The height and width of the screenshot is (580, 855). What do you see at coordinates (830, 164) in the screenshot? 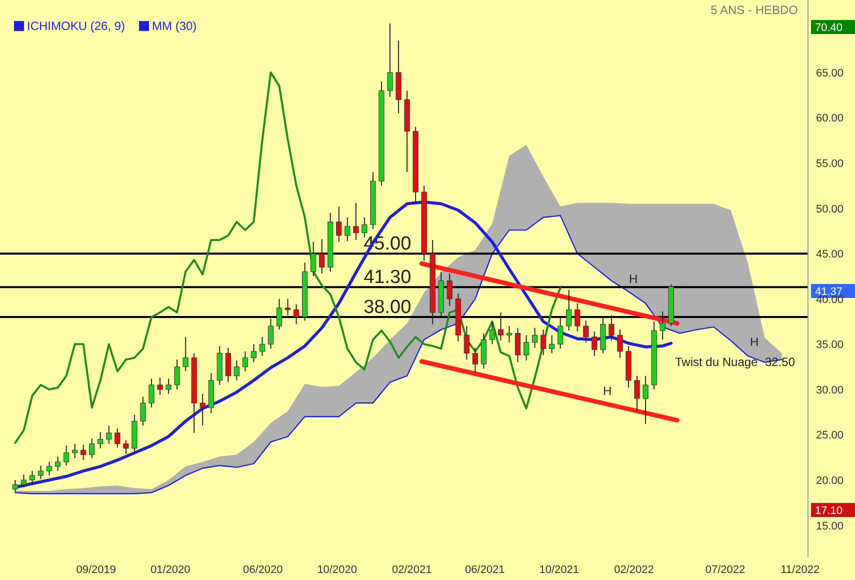
I see `y-tick-label: 55.00` at bounding box center [830, 164].